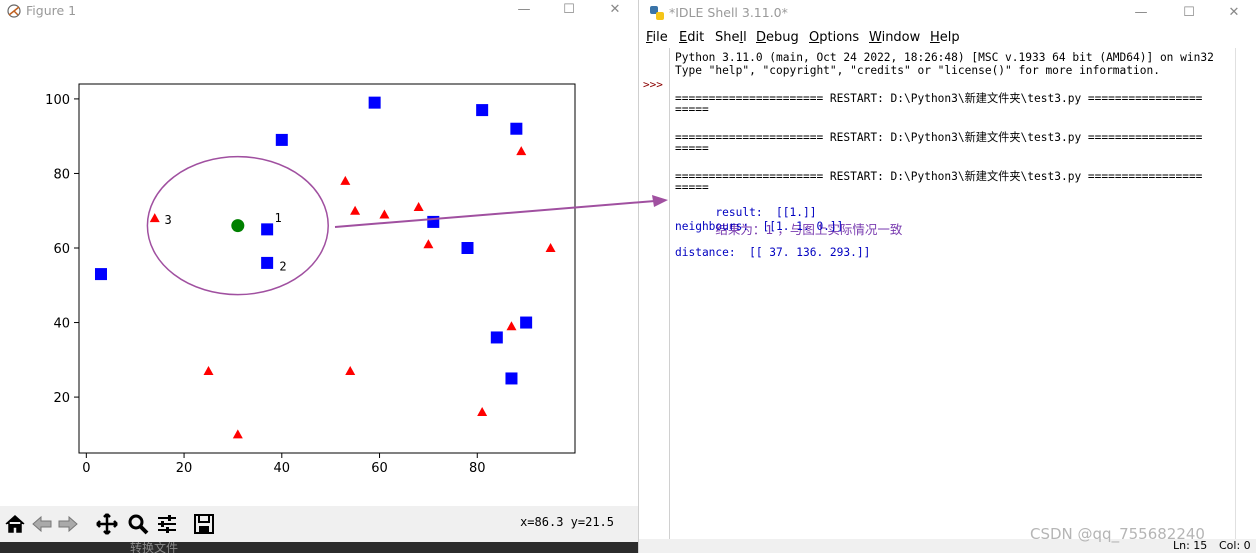  I want to click on minimize-button: —, so click(524, 9).